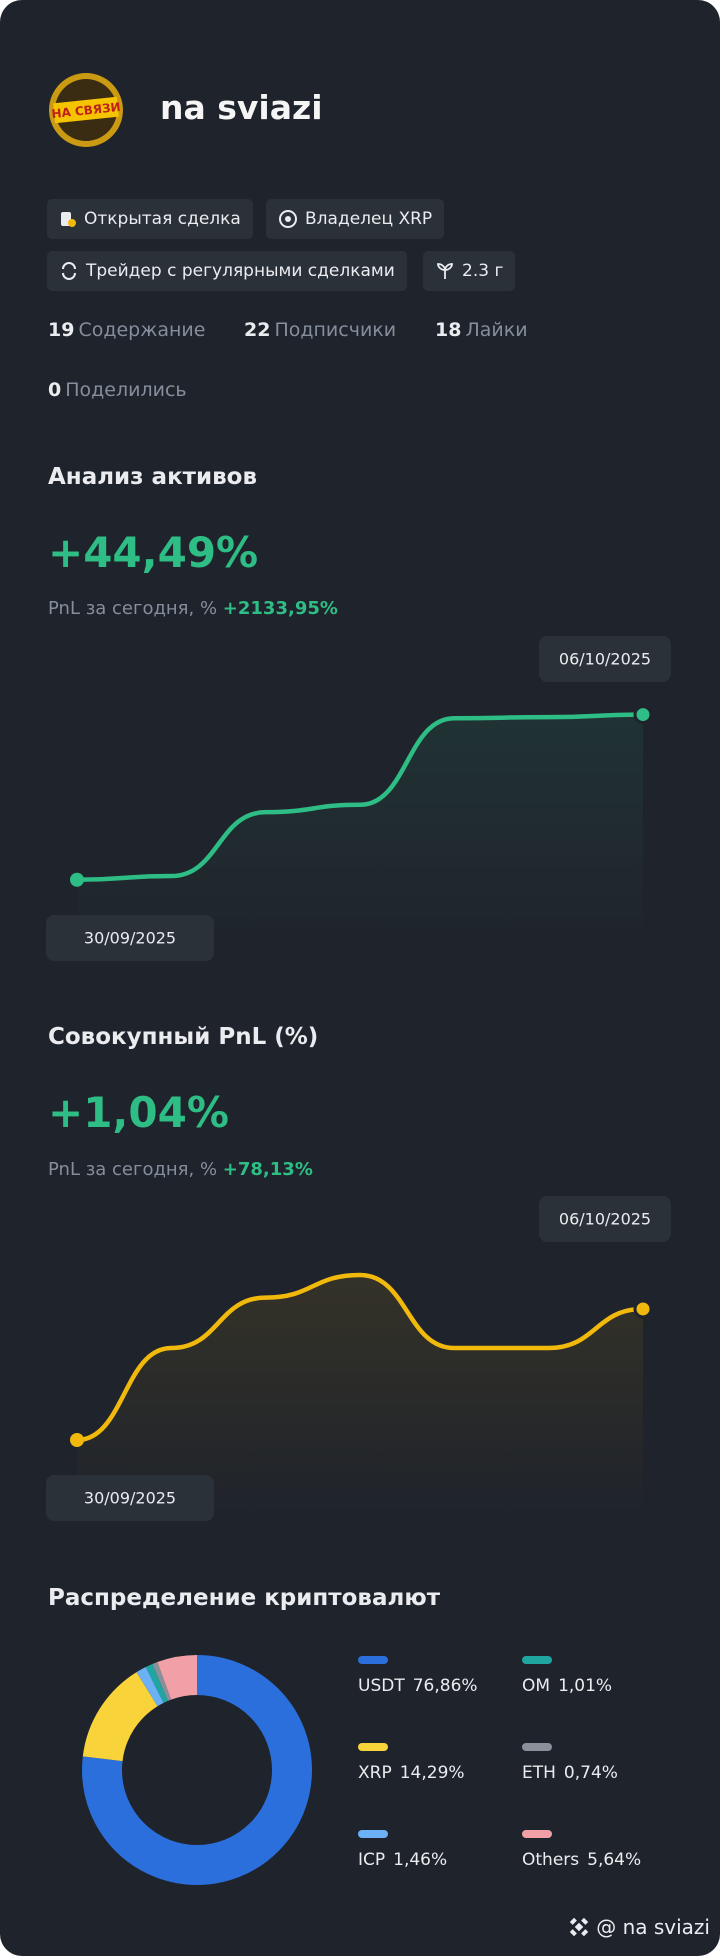 This screenshot has width=720, height=1956. Describe the element at coordinates (420, 1860) in the screenshot. I see `legend-value: 1,46%` at that location.